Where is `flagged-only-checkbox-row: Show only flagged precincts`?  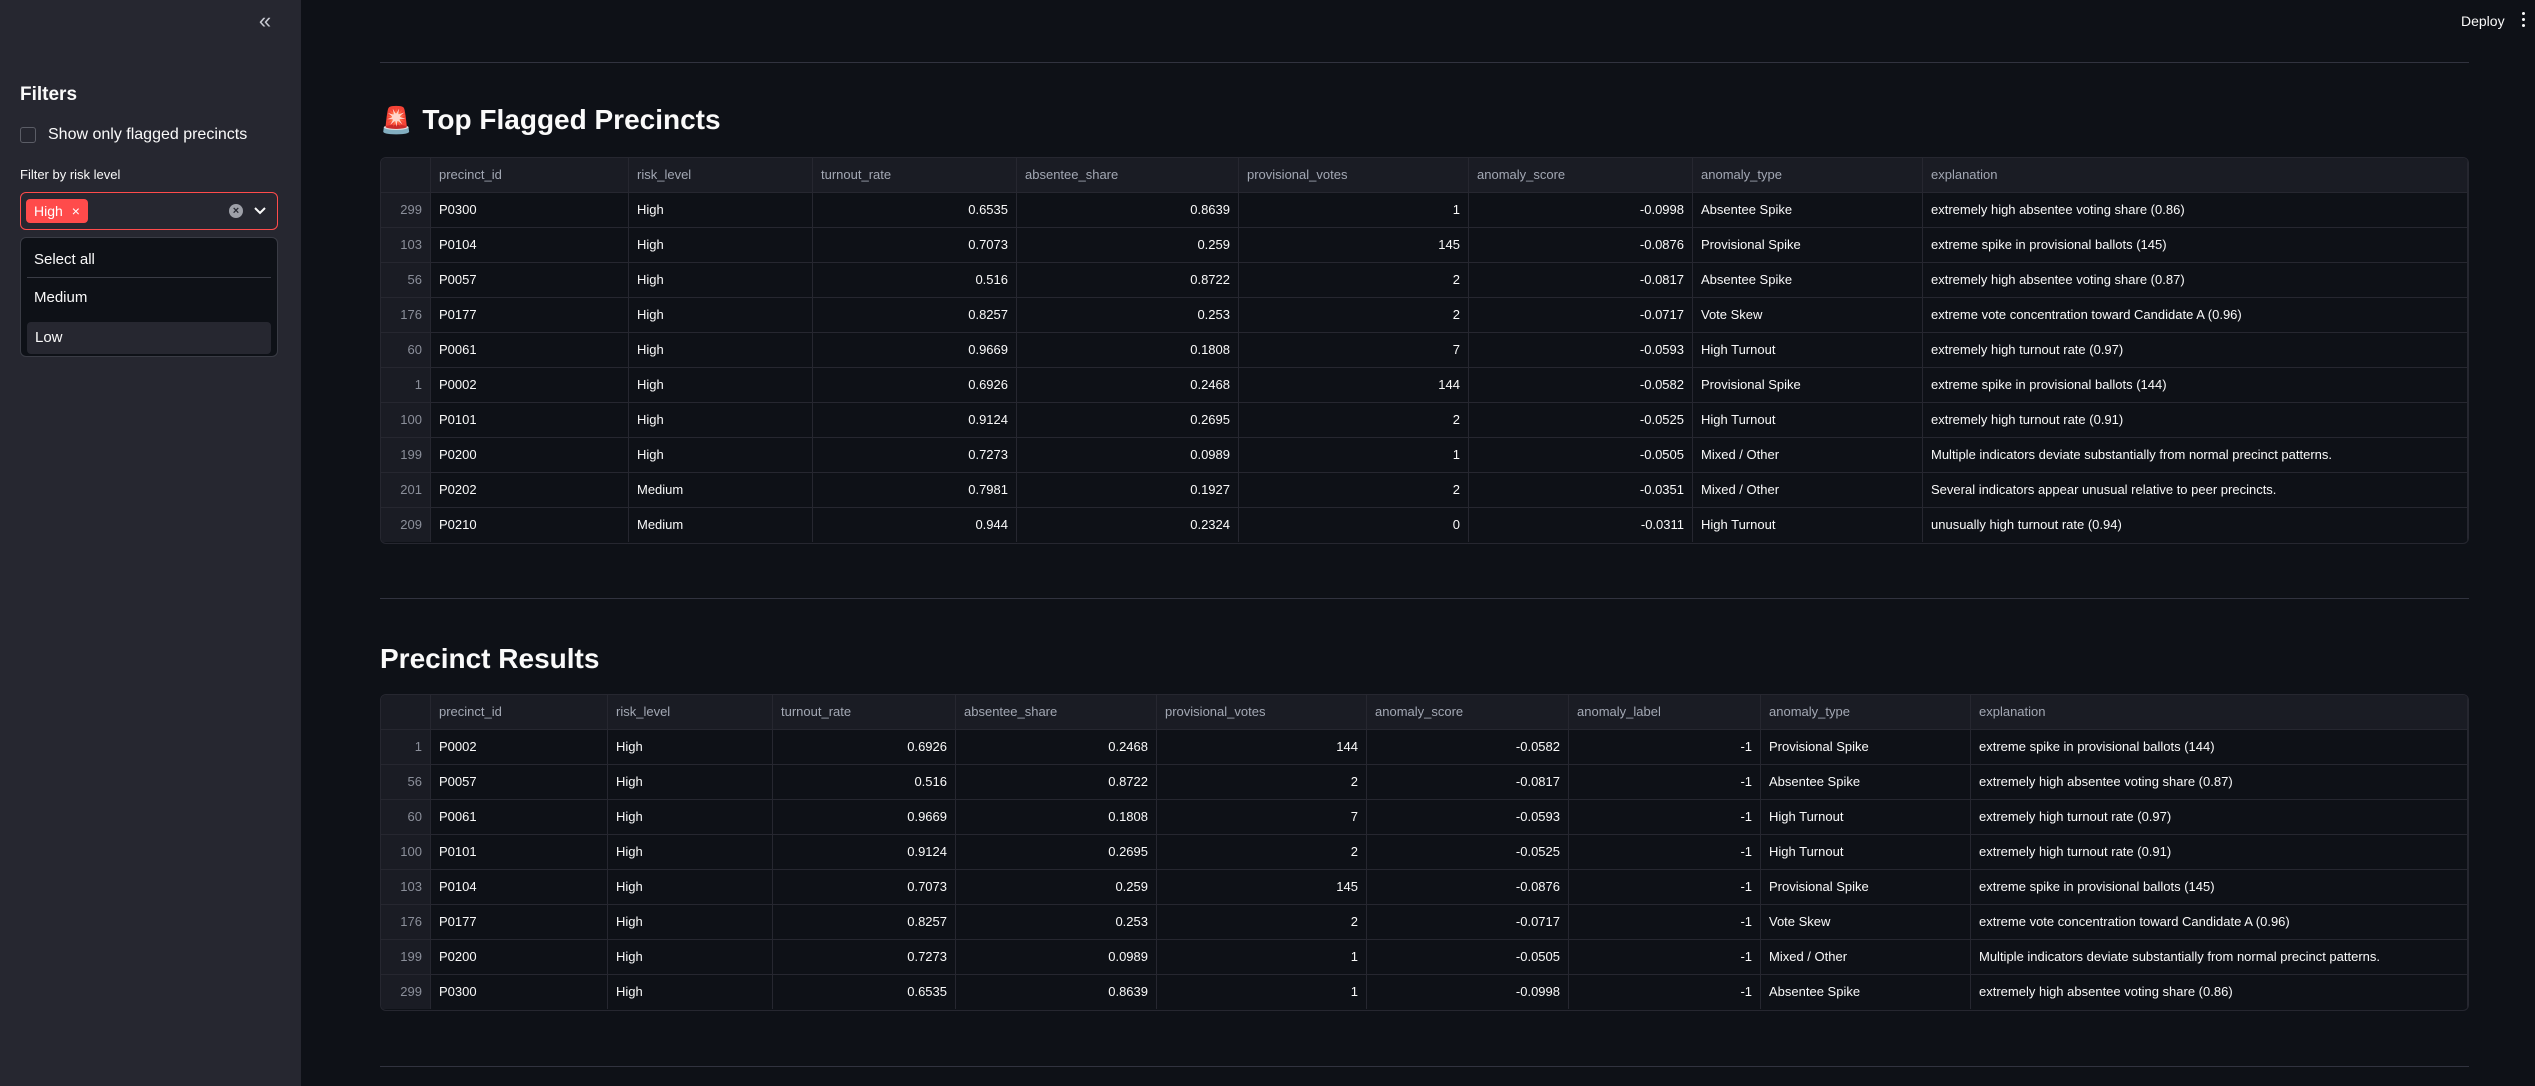 flagged-only-checkbox-row: Show only flagged precincts is located at coordinates (133, 135).